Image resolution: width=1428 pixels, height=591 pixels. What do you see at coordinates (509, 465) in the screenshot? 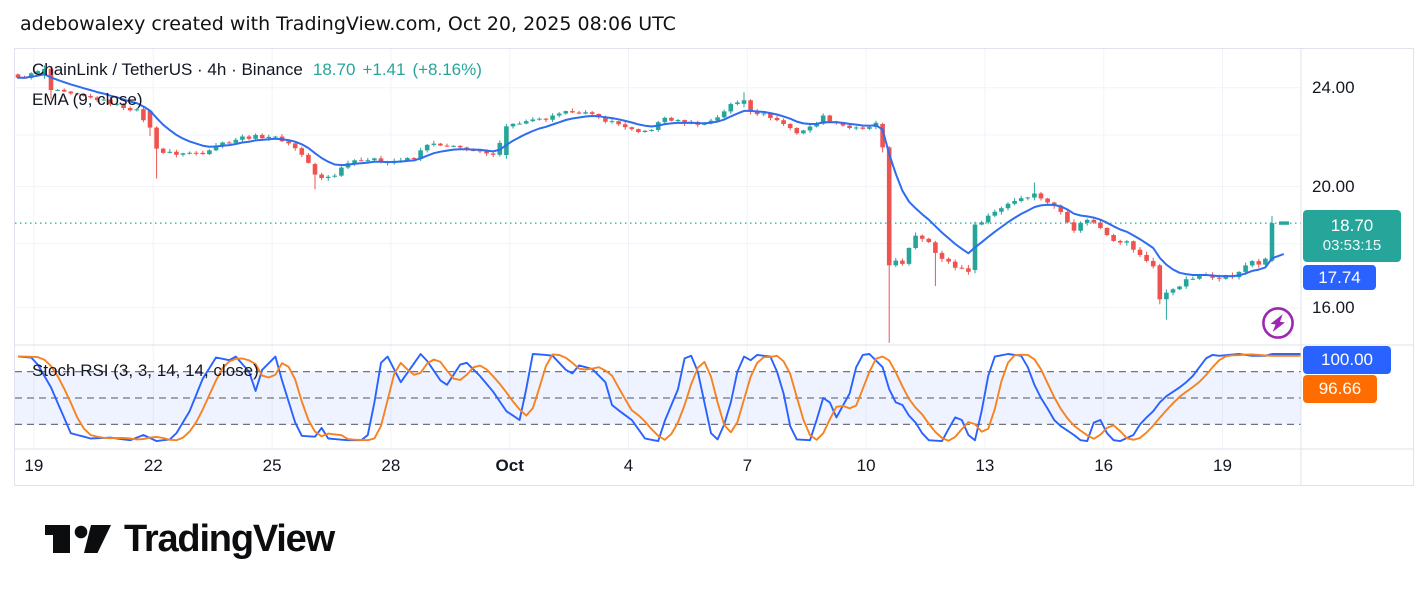
I see `time-tick-label: Oct` at bounding box center [509, 465].